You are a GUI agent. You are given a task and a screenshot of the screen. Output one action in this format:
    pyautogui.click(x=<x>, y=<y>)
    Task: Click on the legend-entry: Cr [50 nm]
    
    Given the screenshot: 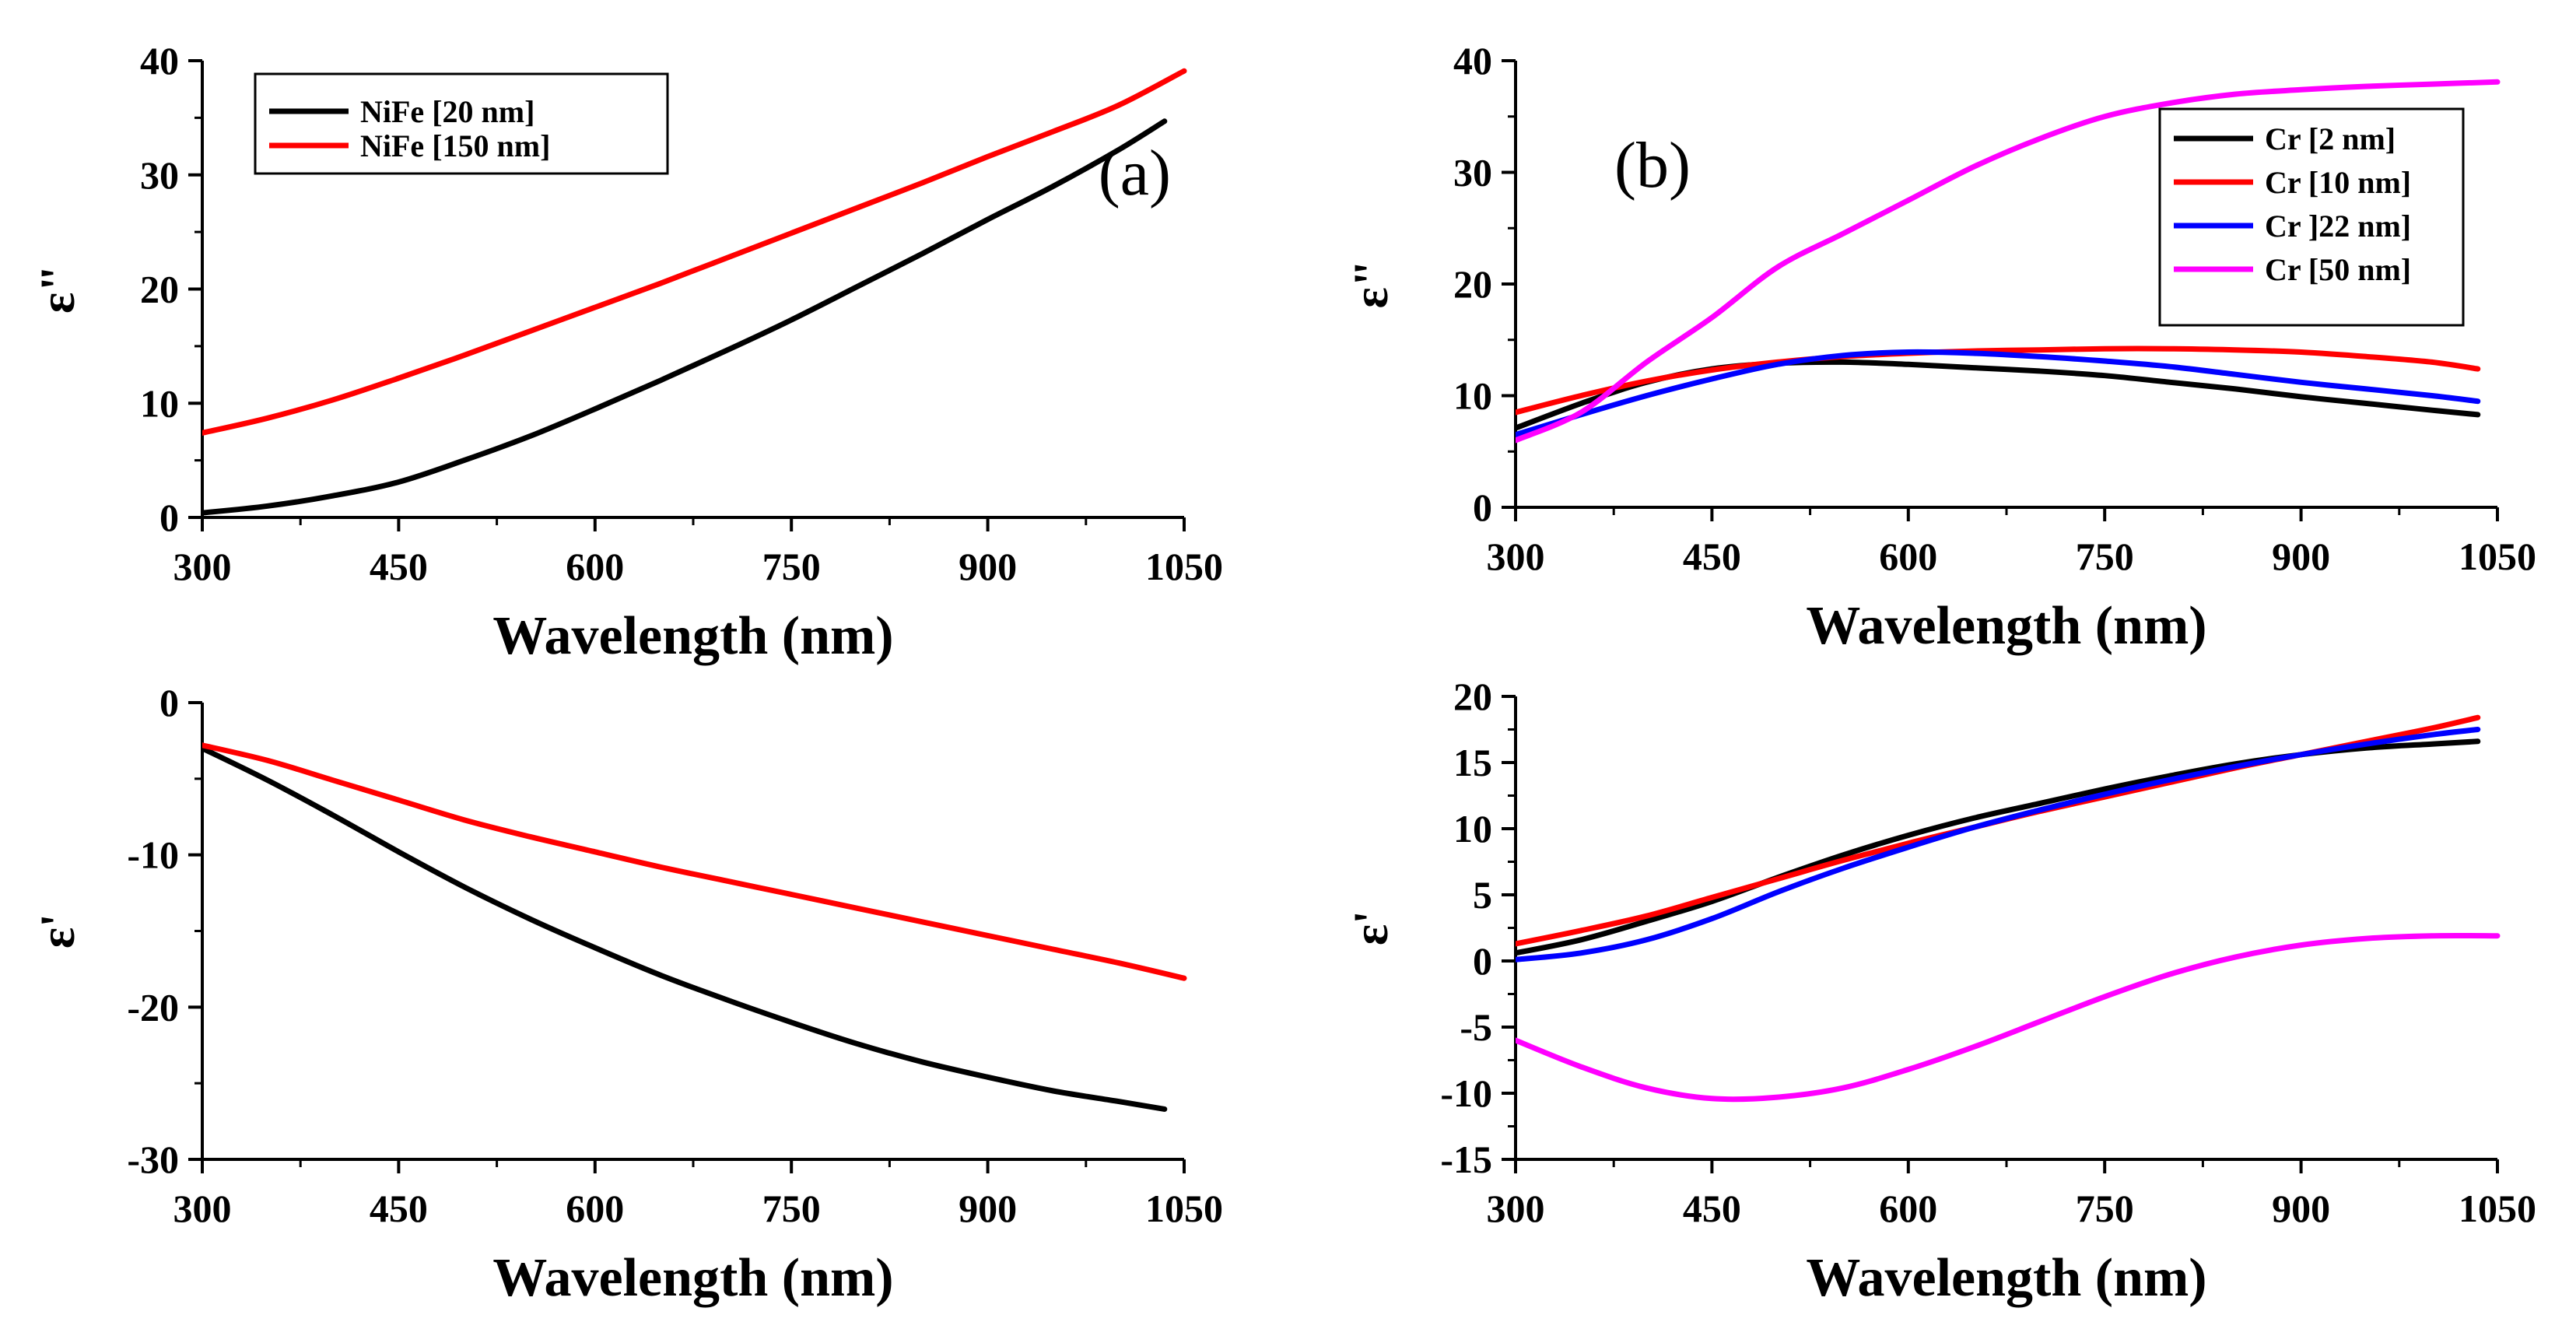 What is the action you would take?
    pyautogui.click(x=2338, y=269)
    